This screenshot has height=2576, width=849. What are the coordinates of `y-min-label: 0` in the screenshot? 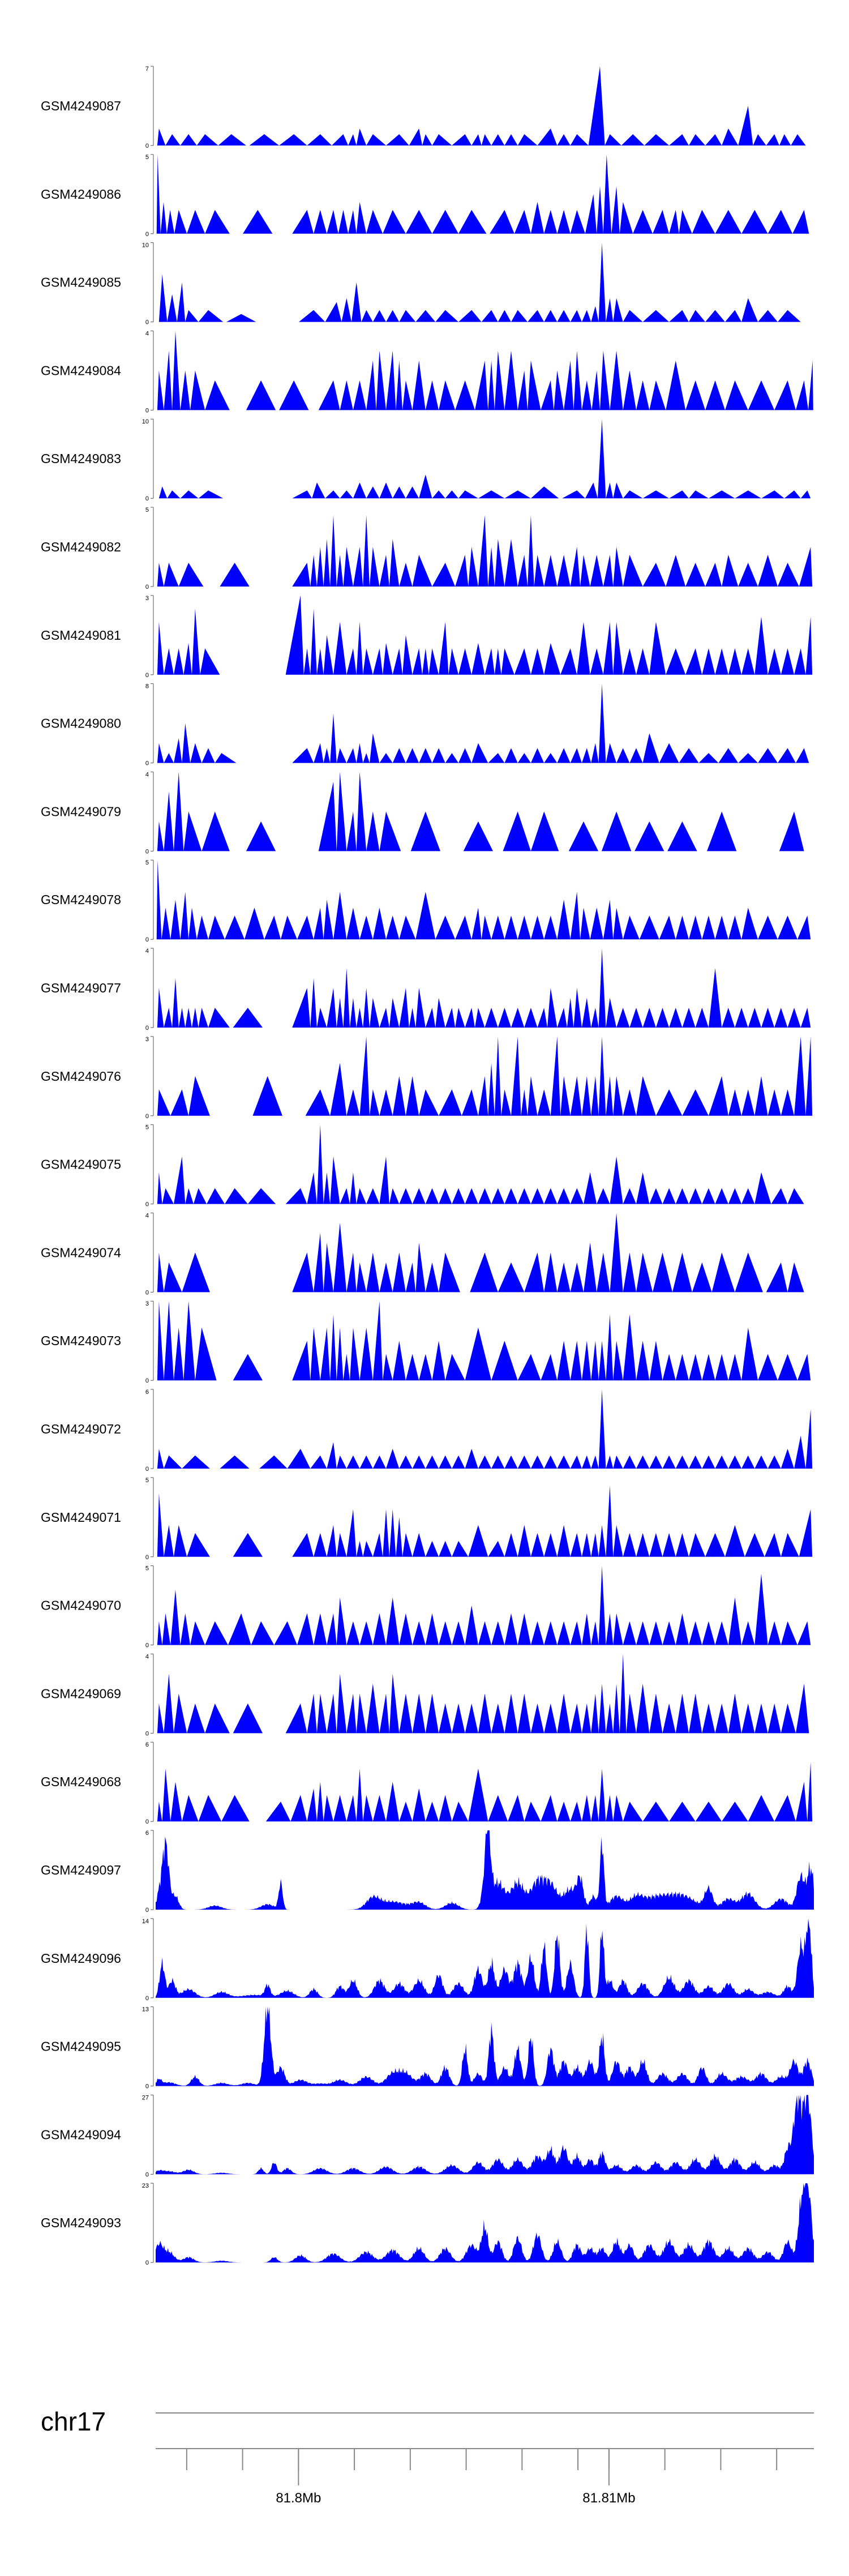 It's located at (147, 939).